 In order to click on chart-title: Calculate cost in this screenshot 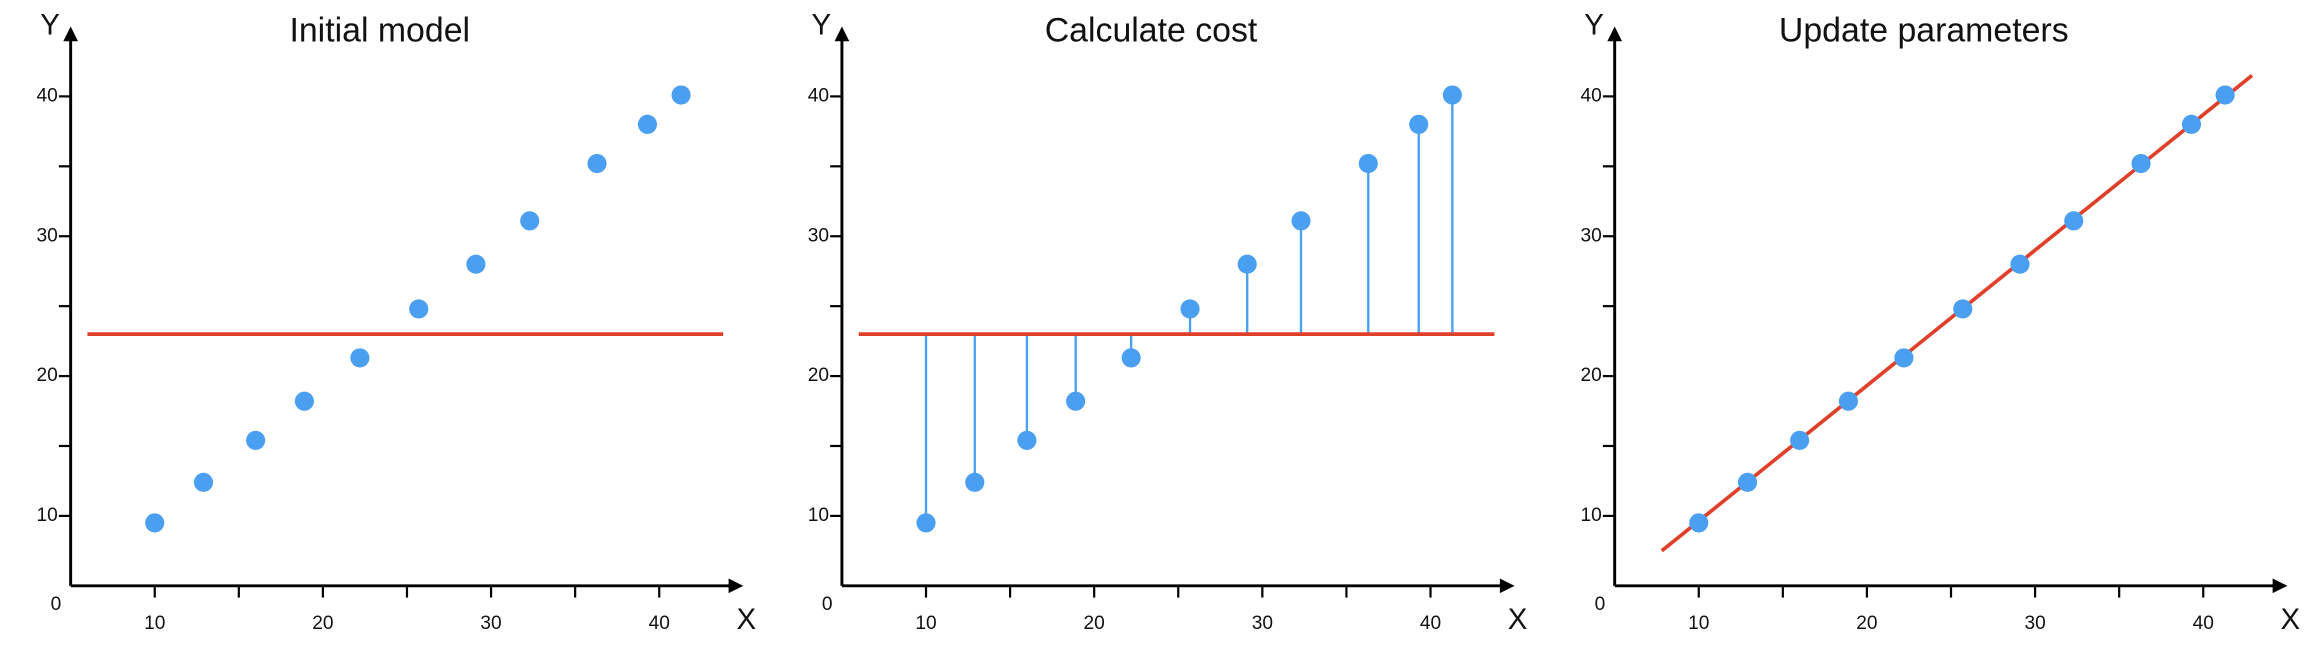, I will do `click(1151, 30)`.